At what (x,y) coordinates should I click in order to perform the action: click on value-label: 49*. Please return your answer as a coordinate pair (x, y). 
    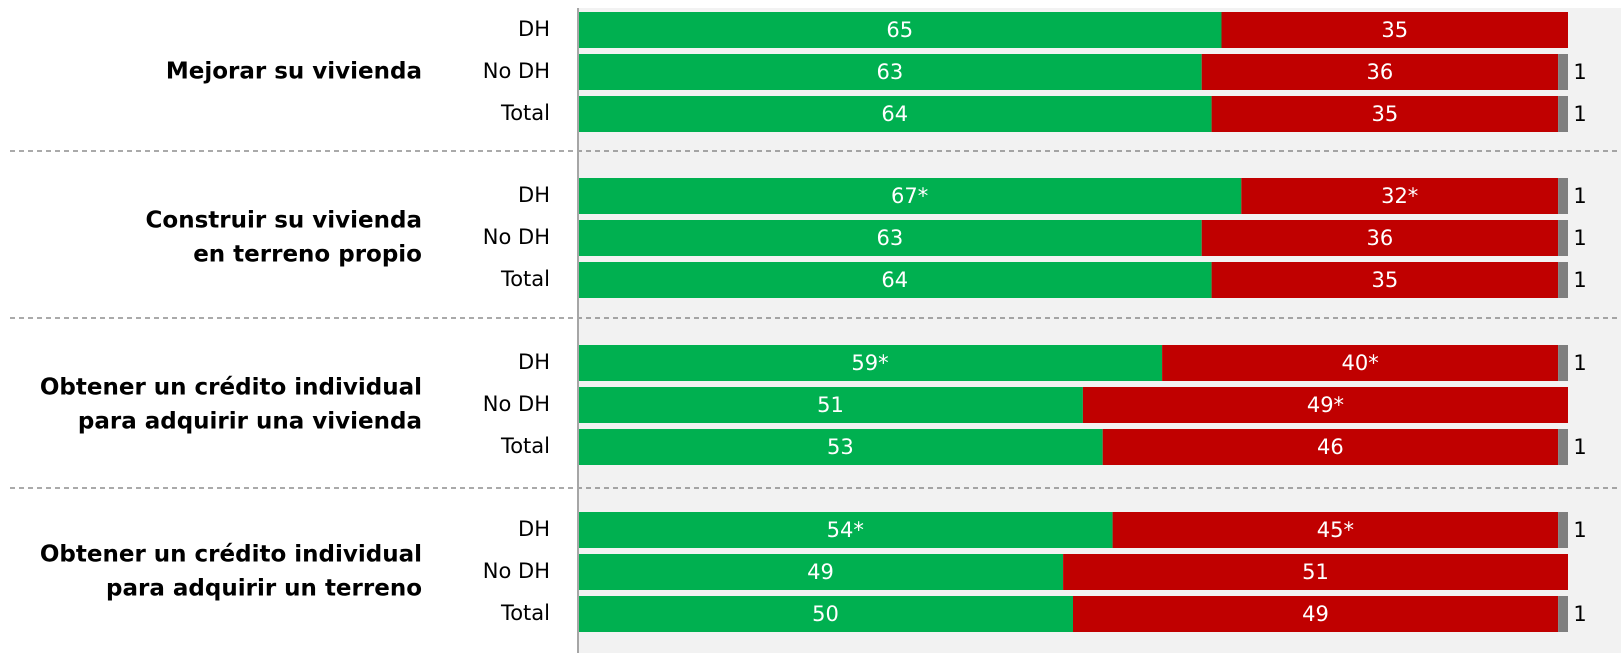
    Looking at the image, I should click on (1325, 405).